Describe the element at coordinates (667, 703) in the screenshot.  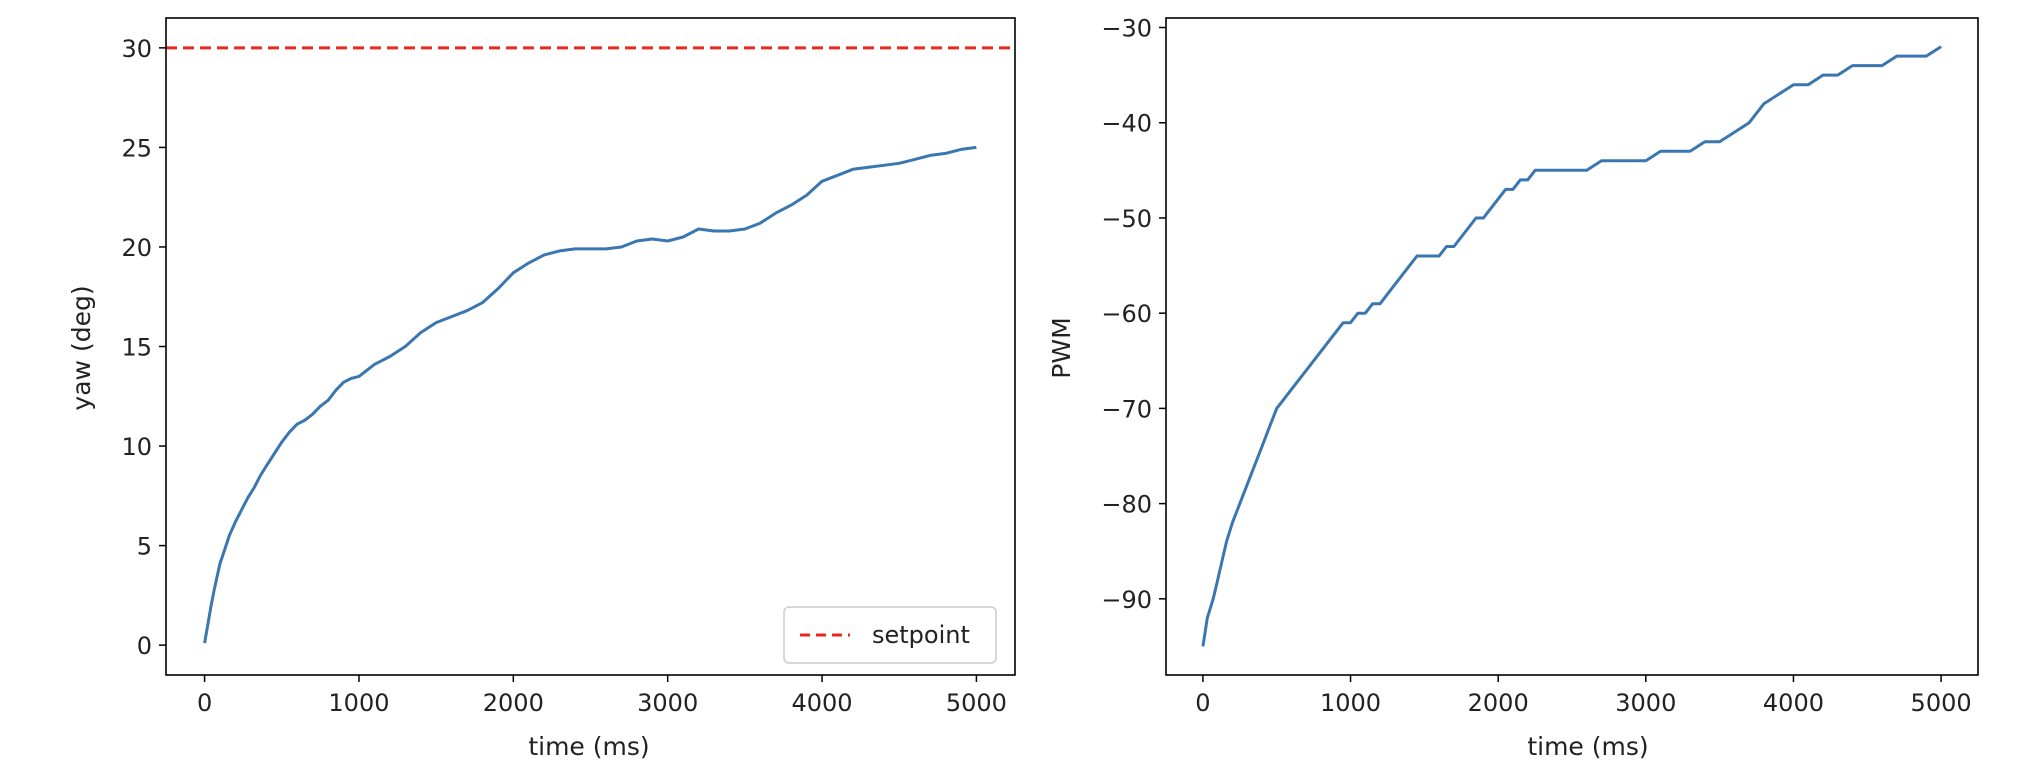
I see `yaw-xtick-label: 3000` at that location.